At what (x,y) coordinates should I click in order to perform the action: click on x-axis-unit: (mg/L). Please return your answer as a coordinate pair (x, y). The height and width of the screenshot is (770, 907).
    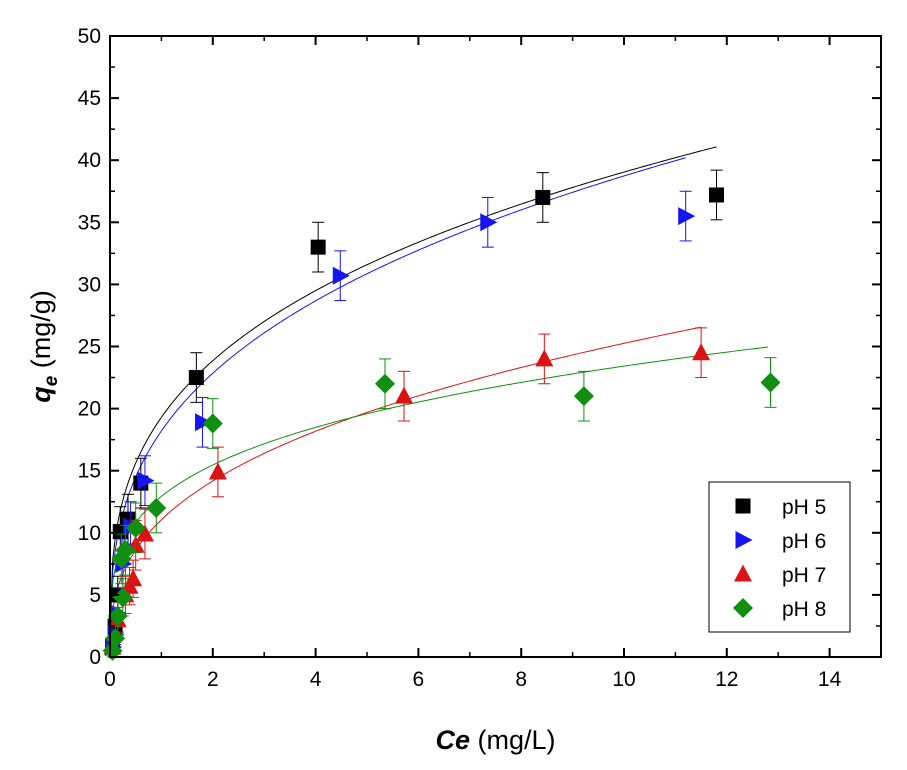
    Looking at the image, I should click on (513, 740).